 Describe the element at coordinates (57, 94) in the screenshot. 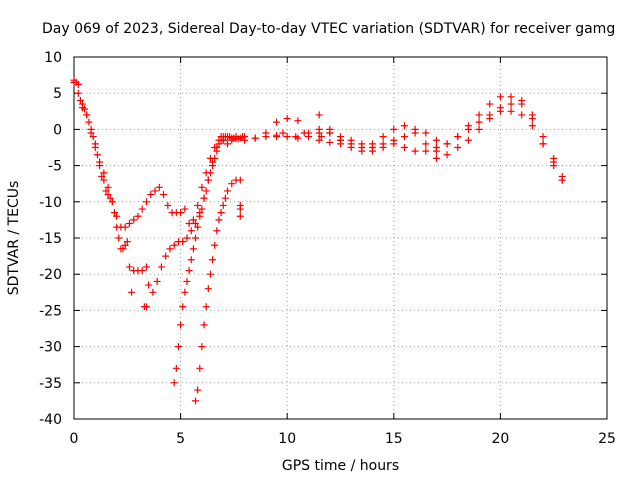

I see `y-tick-label: 5` at that location.